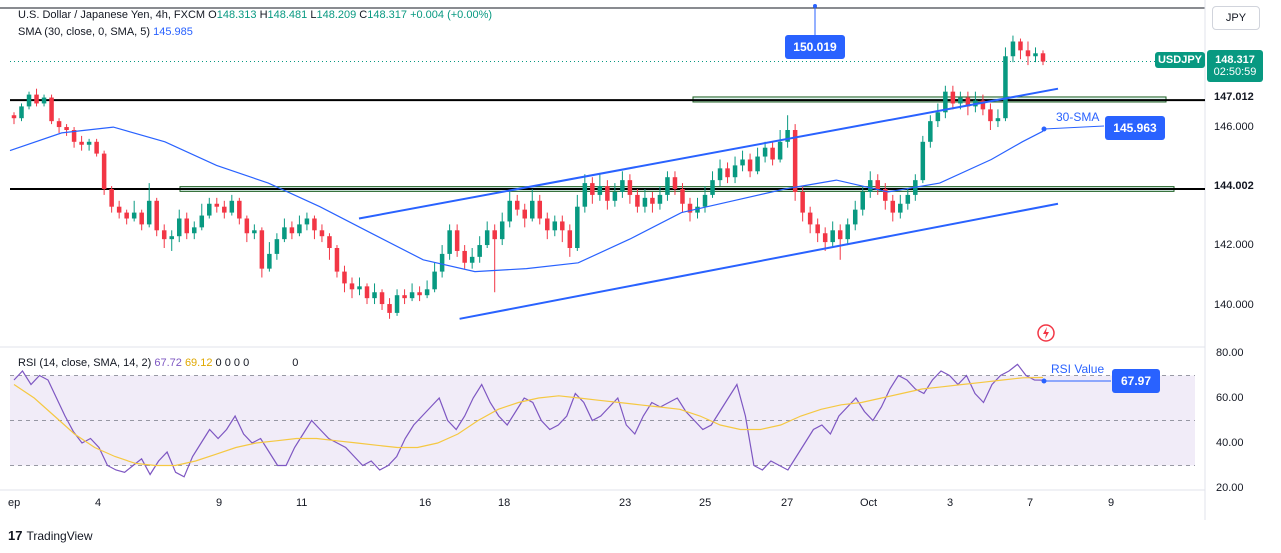  What do you see at coordinates (218, 363) in the screenshot?
I see `rsi-extra-0: 0` at bounding box center [218, 363].